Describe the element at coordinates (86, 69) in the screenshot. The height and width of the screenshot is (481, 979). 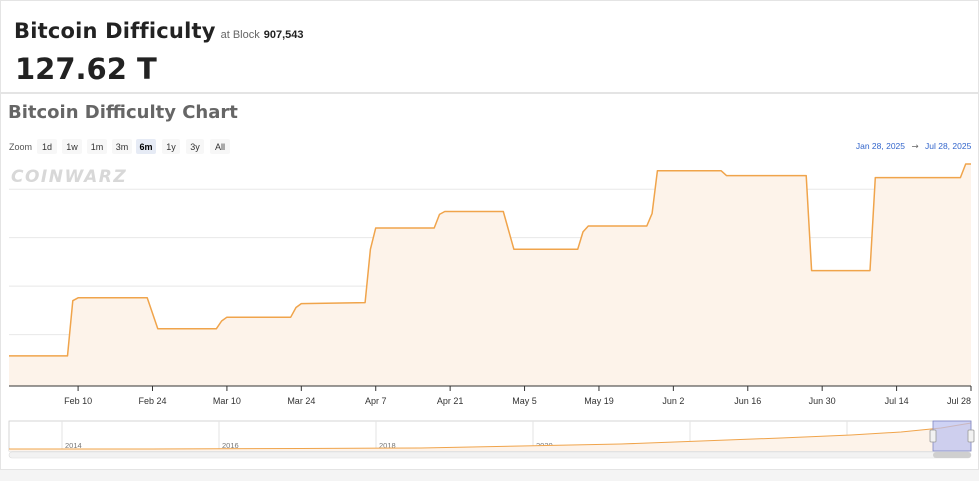
I see `current-difficulty-value: 127.62 T` at that location.